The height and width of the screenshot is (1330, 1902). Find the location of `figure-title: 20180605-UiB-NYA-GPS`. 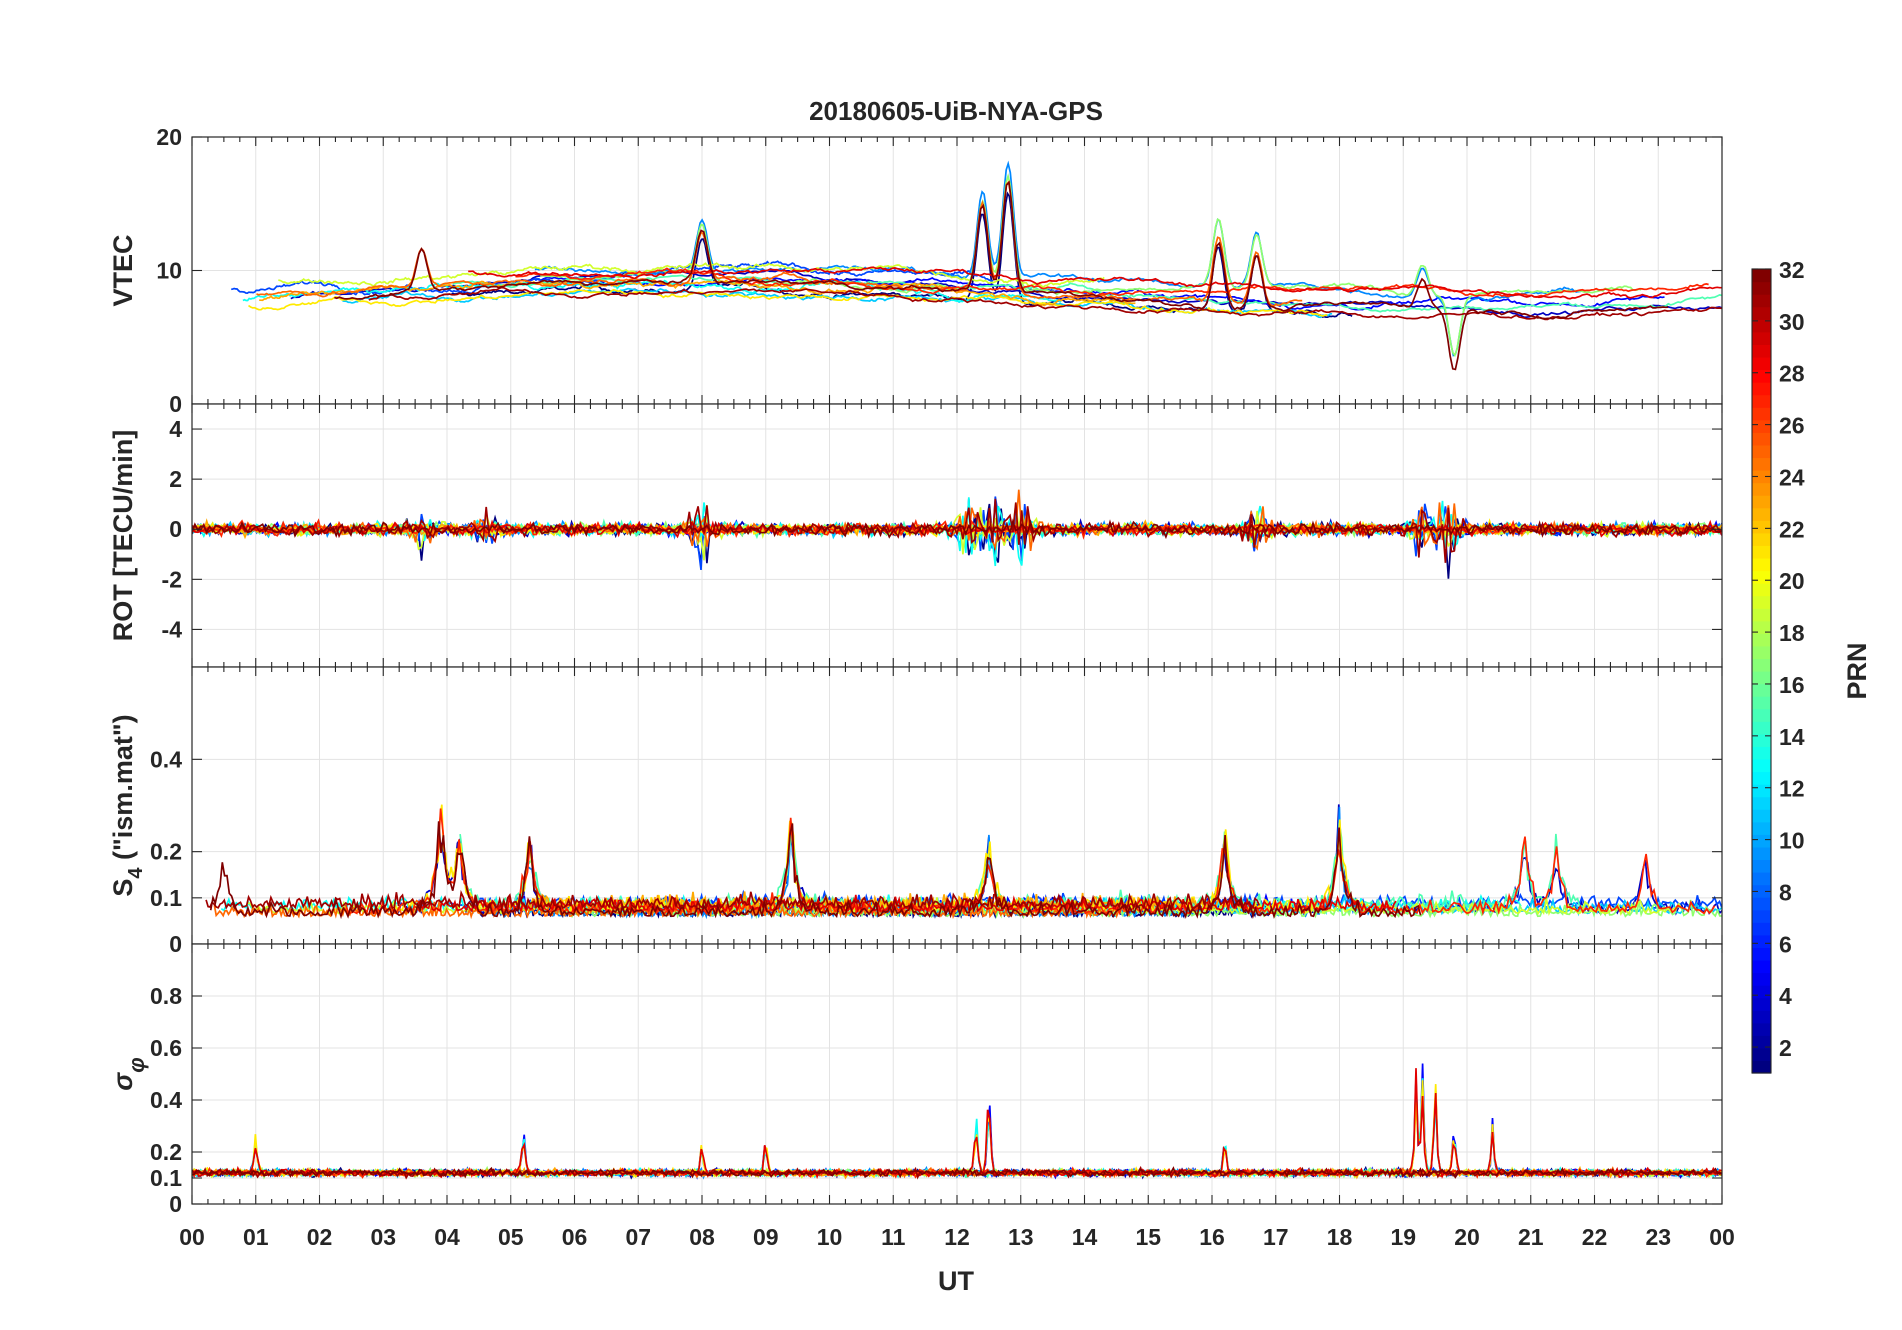

figure-title: 20180605-UiB-NYA-GPS is located at coordinates (956, 111).